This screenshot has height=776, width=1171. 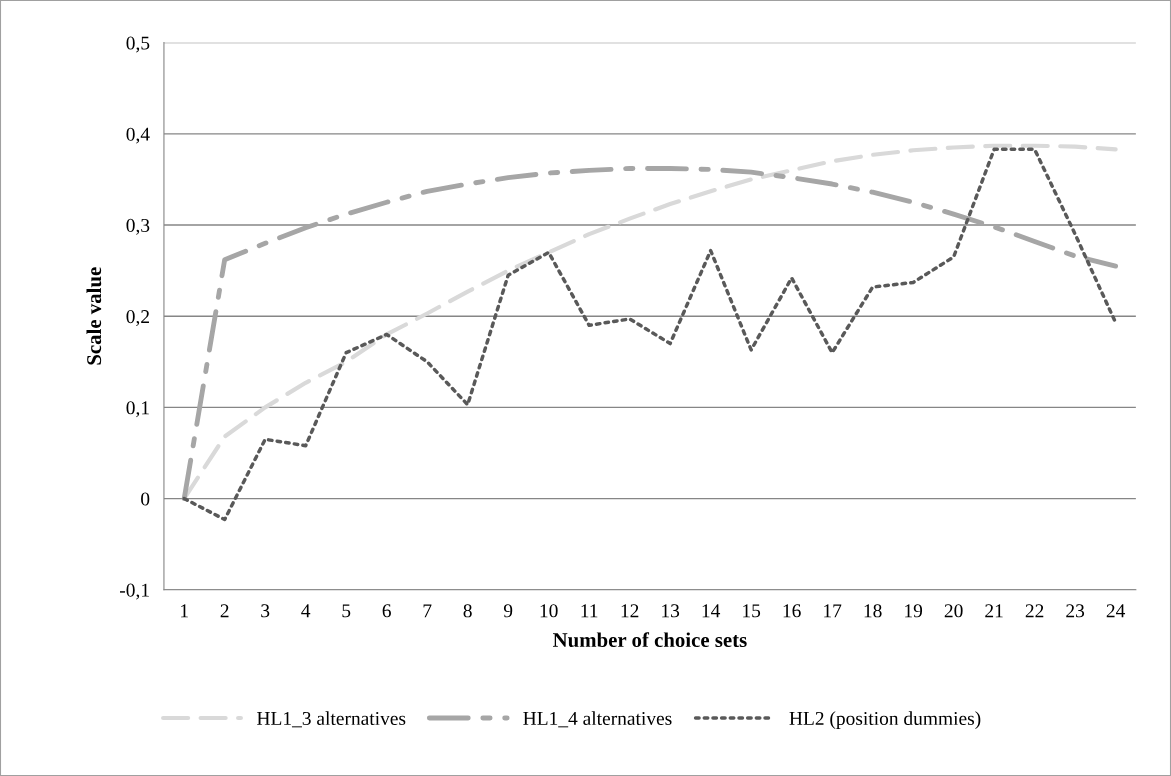 I want to click on legend-label: HL1_4 alternatives, so click(x=597, y=719).